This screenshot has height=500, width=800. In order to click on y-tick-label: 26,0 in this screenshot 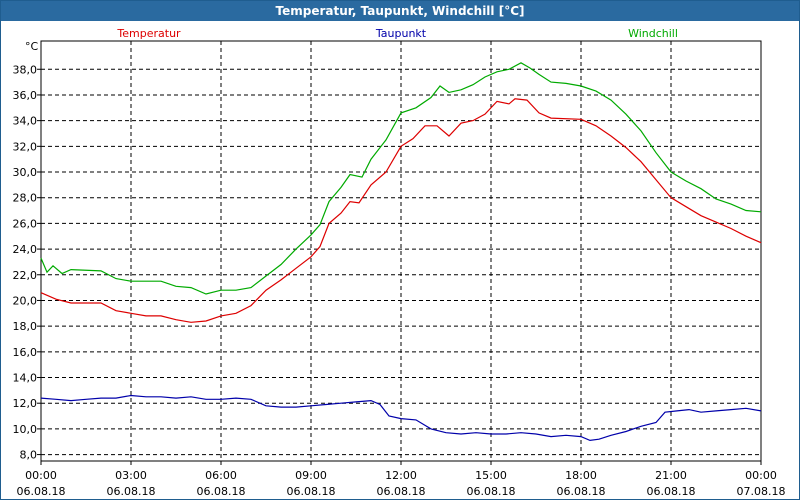, I will do `click(25, 223)`.